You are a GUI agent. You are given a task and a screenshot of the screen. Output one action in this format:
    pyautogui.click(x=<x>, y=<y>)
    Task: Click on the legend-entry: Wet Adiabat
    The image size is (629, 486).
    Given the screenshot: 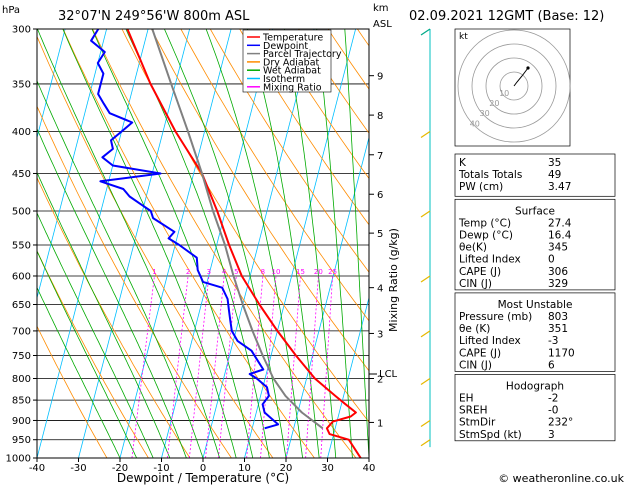 What is the action you would take?
    pyautogui.click(x=292, y=71)
    